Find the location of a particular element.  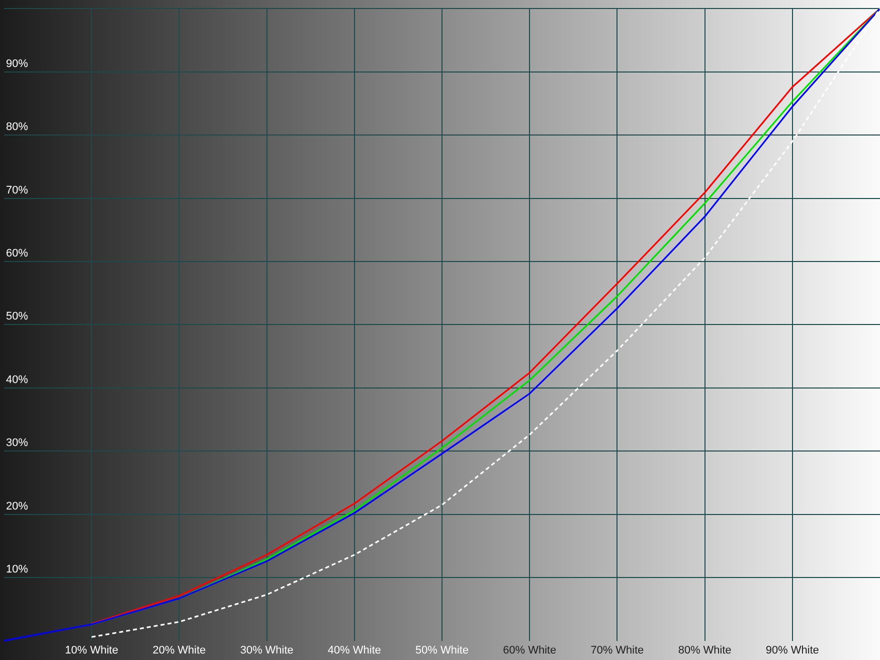

y-tick-label: 70% is located at coordinates (17, 190).